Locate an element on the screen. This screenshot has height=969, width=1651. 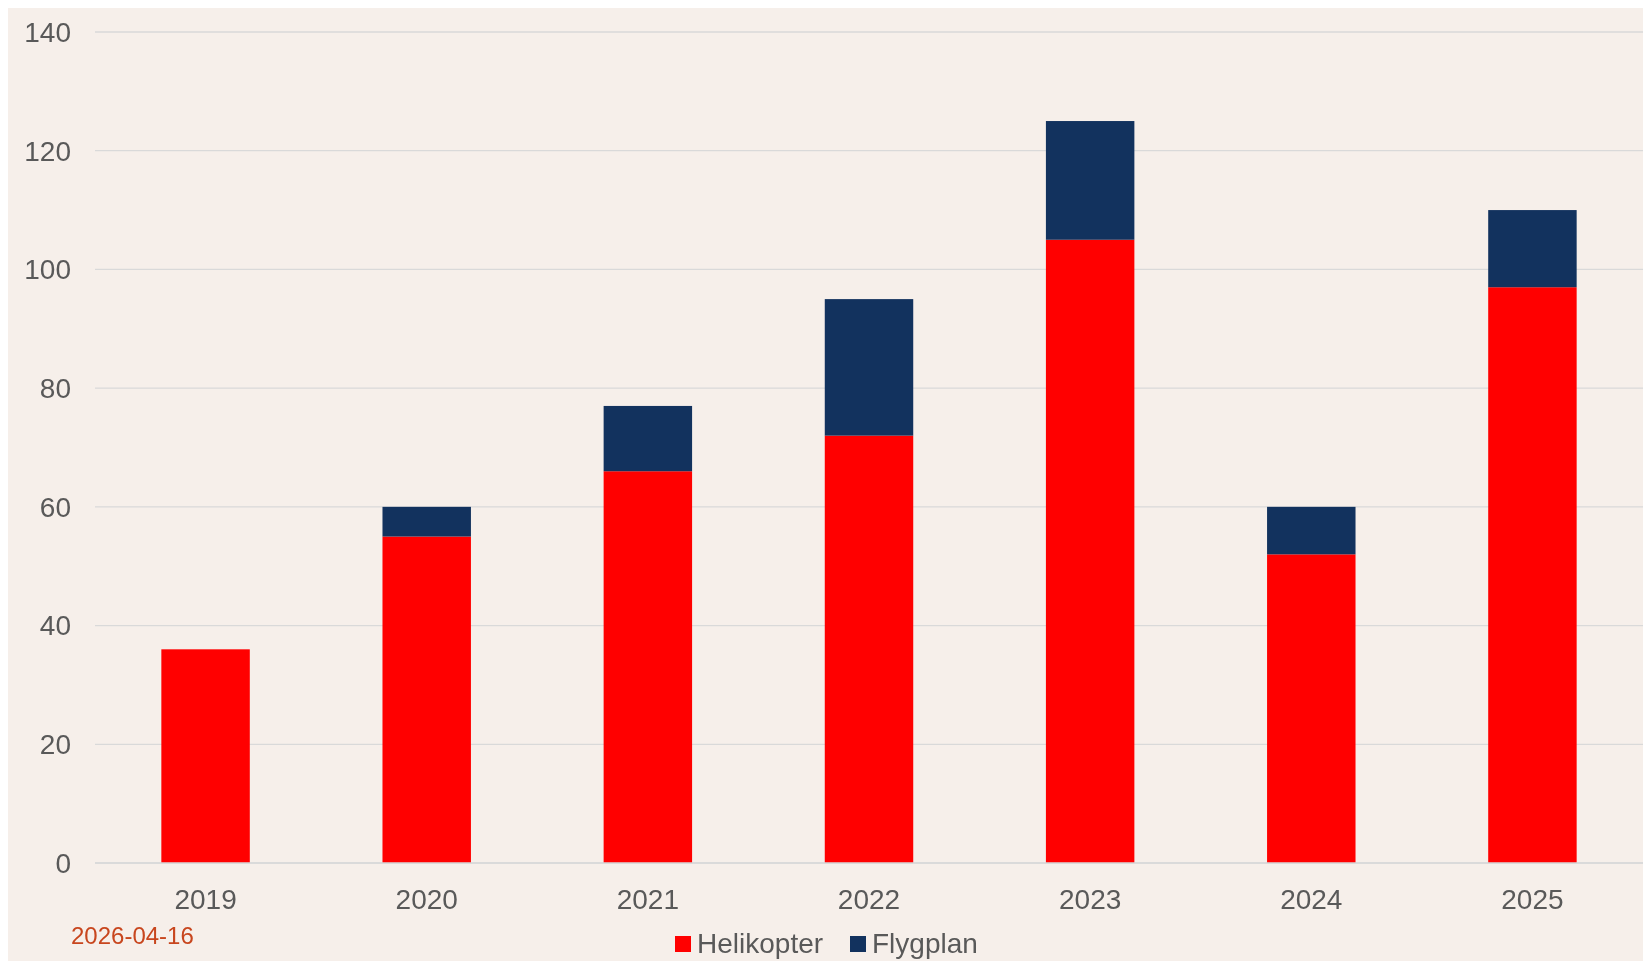
legend-label: Flygplan is located at coordinates (925, 943).